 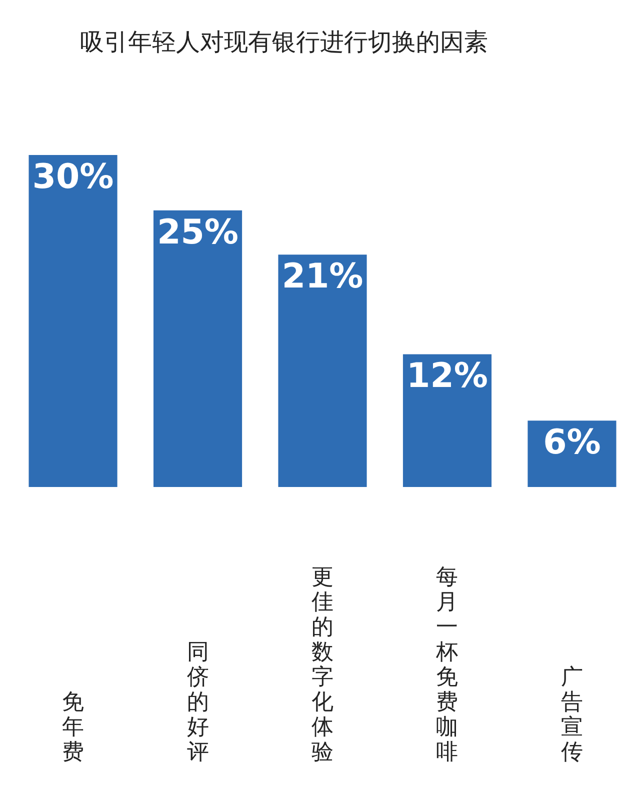 What do you see at coordinates (447, 376) in the screenshot?
I see `data-label: 12%` at bounding box center [447, 376].